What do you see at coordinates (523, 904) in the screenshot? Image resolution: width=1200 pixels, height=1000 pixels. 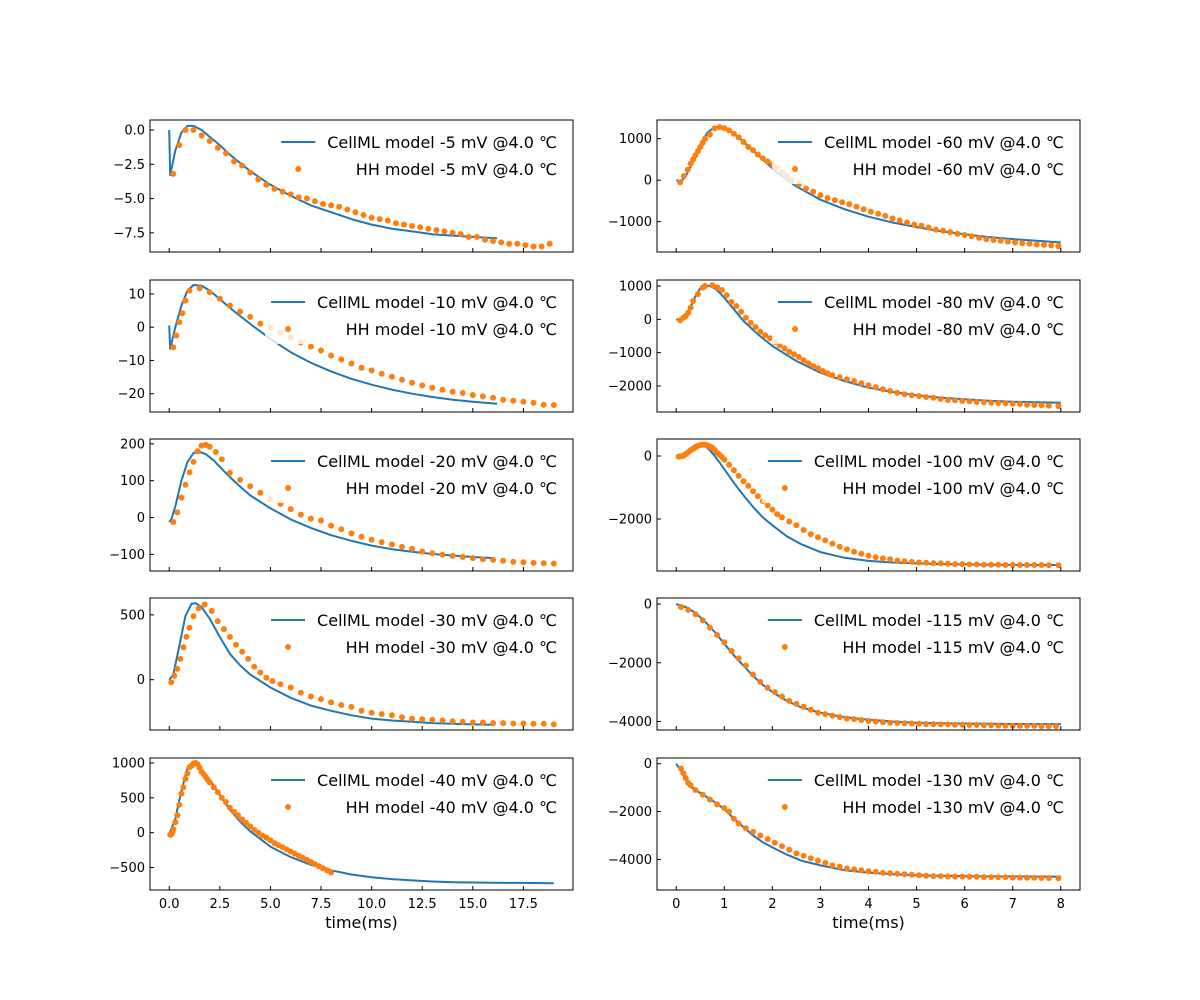 I see `x-tick-label: 17.5` at bounding box center [523, 904].